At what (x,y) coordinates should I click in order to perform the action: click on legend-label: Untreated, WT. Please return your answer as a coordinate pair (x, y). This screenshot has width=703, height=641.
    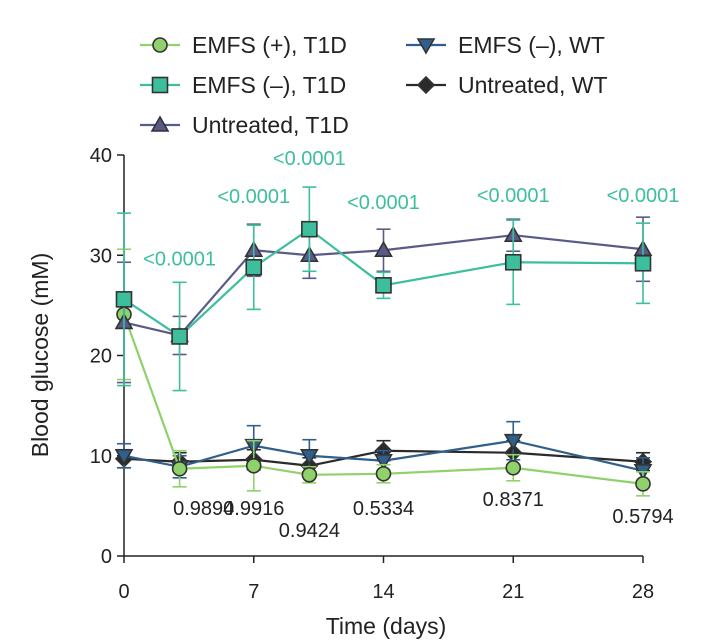
    Looking at the image, I should click on (533, 85).